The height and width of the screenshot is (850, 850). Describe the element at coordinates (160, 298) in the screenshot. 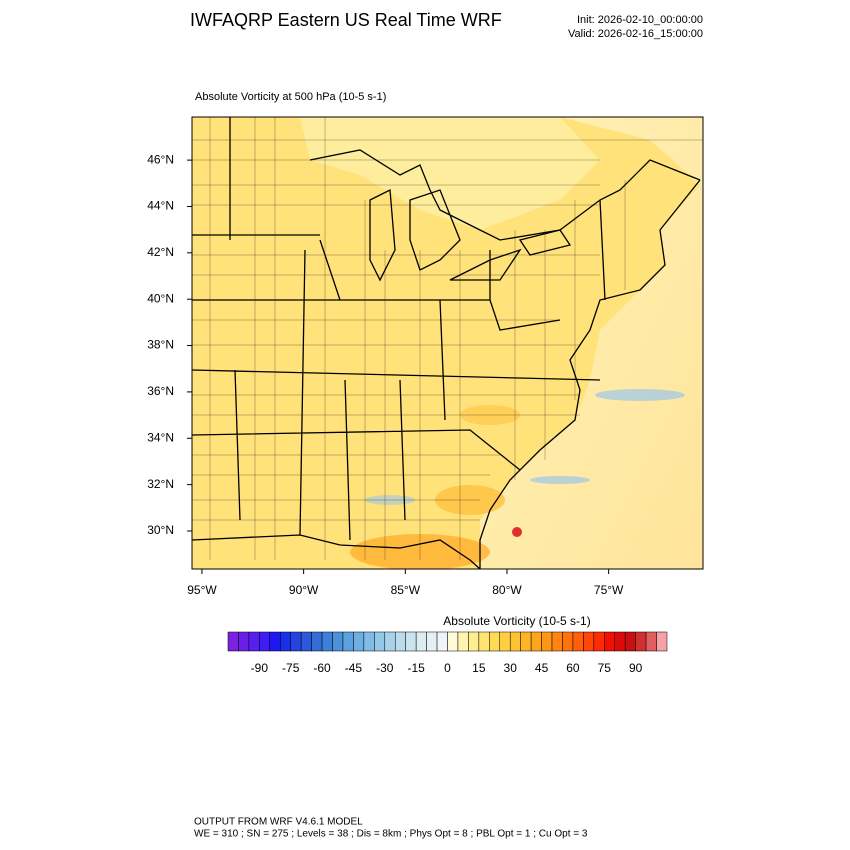

I see `y-tick-label: 40°N` at that location.